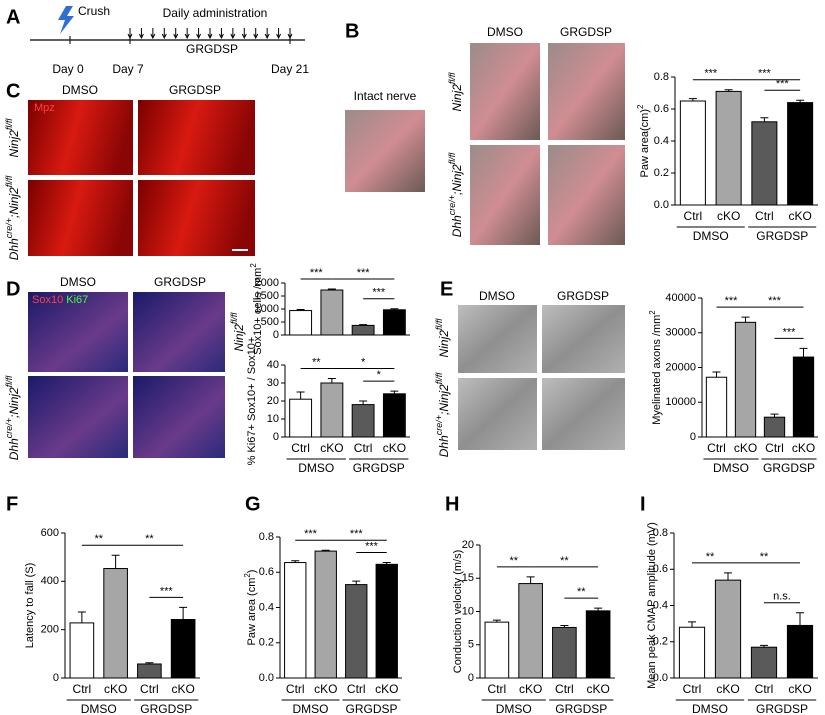 The width and height of the screenshot is (825, 715). I want to click on y-tick-label: 600, so click(50, 533).